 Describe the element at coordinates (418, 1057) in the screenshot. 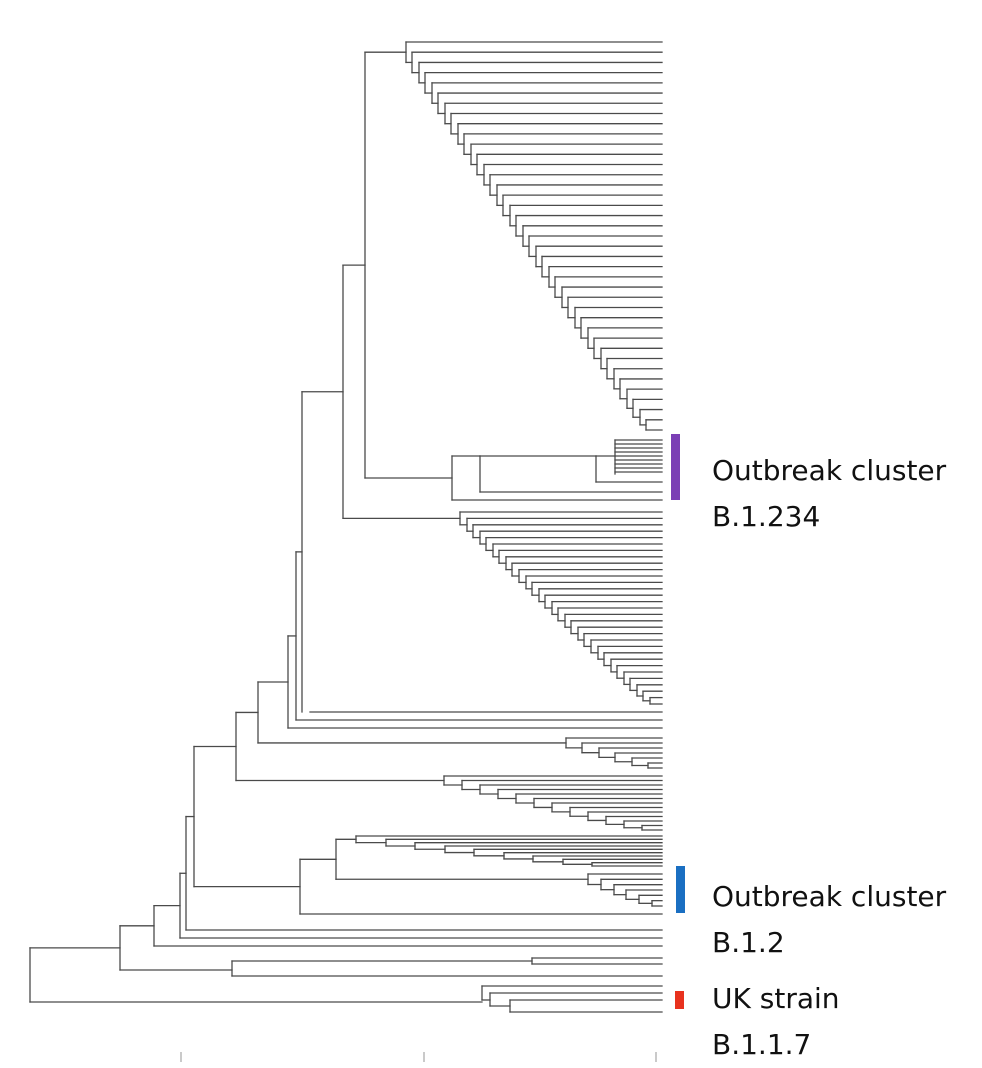

I see `time-axis-ticks` at that location.